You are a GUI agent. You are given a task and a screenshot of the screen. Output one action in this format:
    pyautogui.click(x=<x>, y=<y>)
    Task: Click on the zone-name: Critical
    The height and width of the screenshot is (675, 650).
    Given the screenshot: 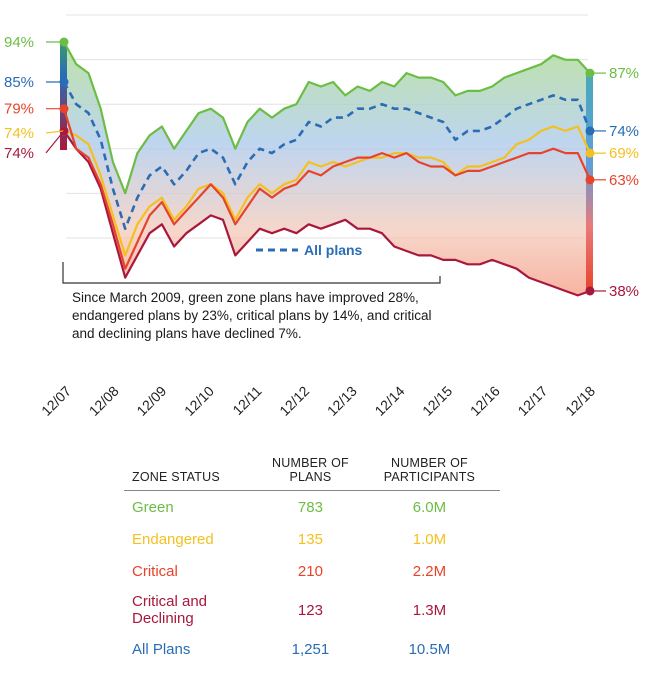 What is the action you would take?
    pyautogui.click(x=155, y=571)
    